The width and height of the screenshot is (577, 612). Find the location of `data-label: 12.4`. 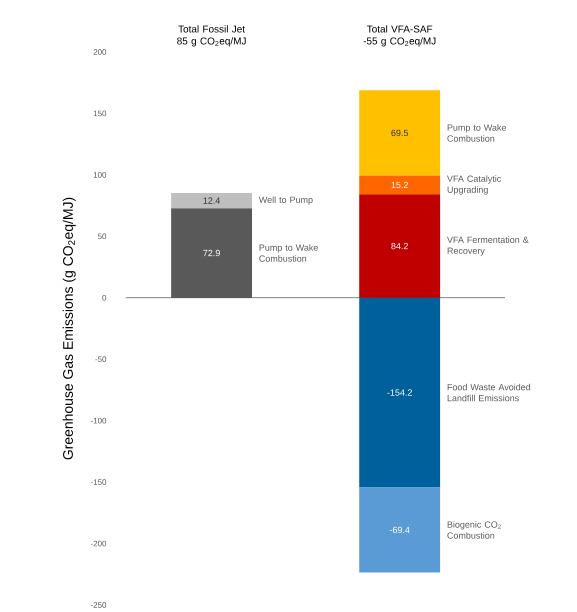

data-label: 12.4 is located at coordinates (212, 200).